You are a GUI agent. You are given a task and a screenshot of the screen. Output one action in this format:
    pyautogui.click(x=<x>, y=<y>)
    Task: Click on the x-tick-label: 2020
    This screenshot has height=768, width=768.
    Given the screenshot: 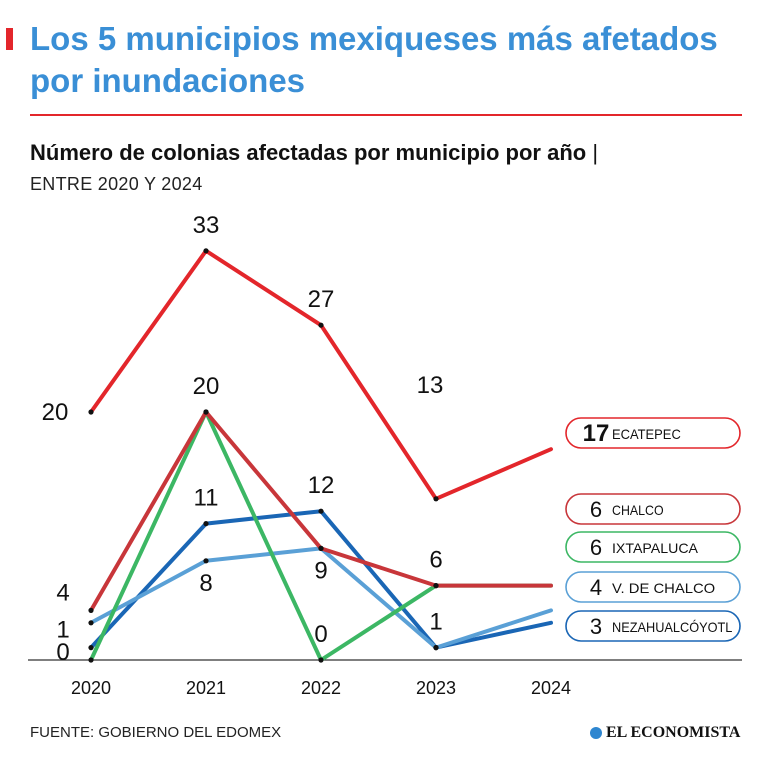 What is the action you would take?
    pyautogui.click(x=91, y=688)
    